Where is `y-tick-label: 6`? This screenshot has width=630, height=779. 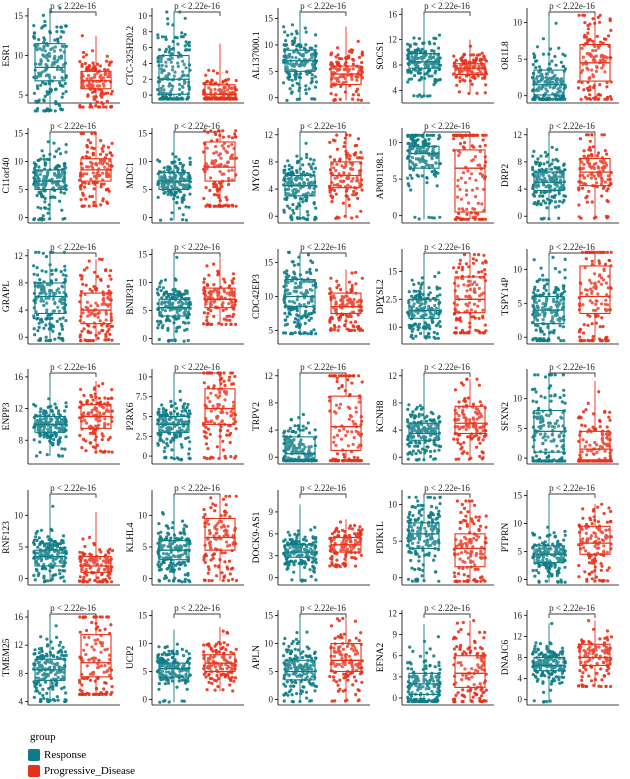
y-tick-label: 6 is located at coordinates (145, 48).